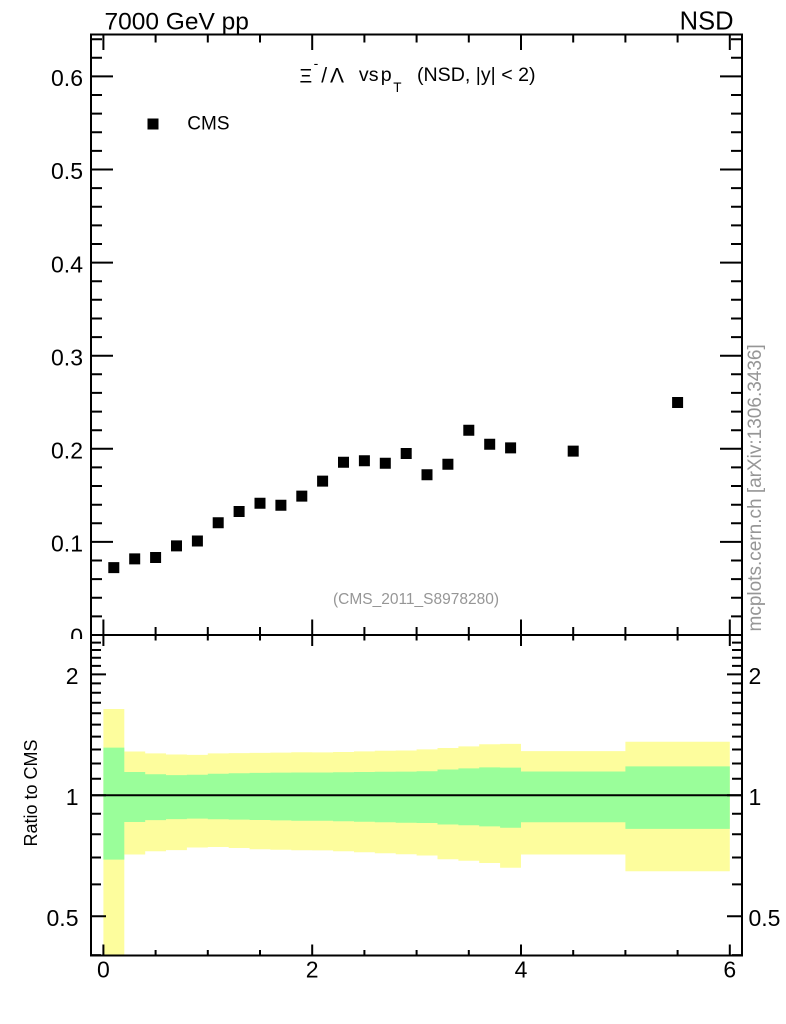 The width and height of the screenshot is (786, 1024). What do you see at coordinates (31, 792) in the screenshot?
I see `svg-text: Ratio to CMS` at bounding box center [31, 792].